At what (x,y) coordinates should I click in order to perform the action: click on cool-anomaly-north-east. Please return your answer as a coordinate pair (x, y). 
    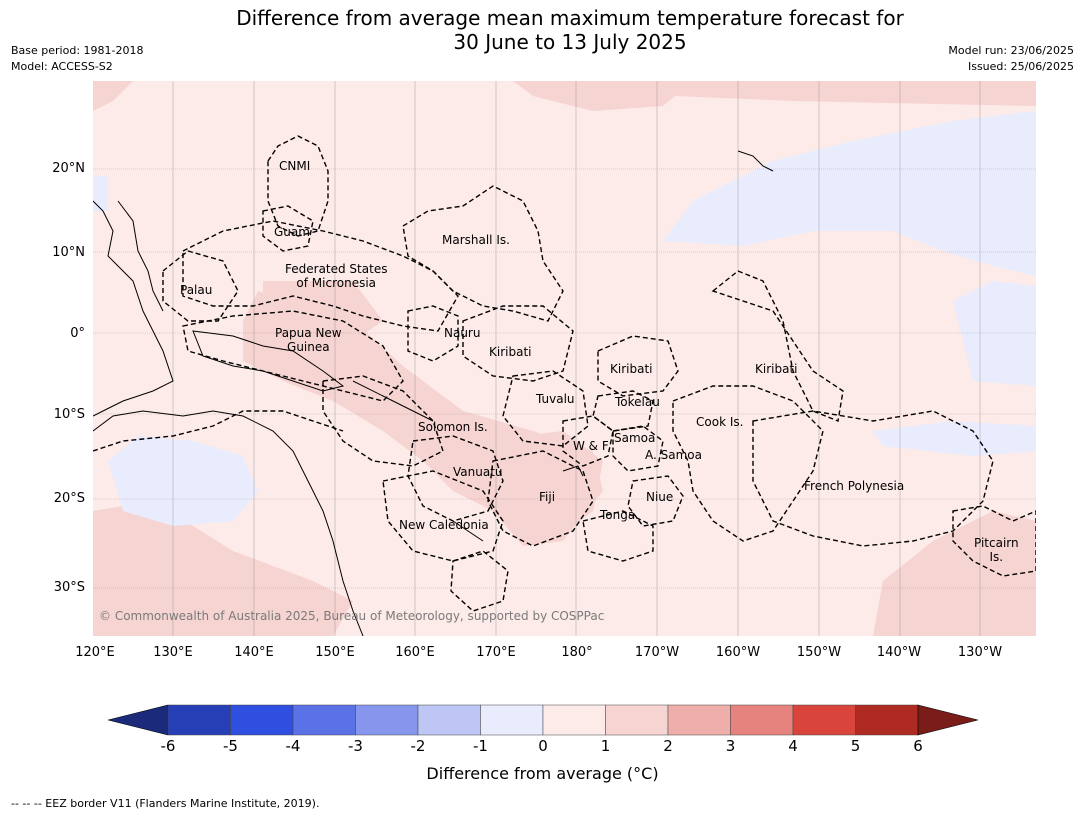
    Looking at the image, I should click on (849, 193).